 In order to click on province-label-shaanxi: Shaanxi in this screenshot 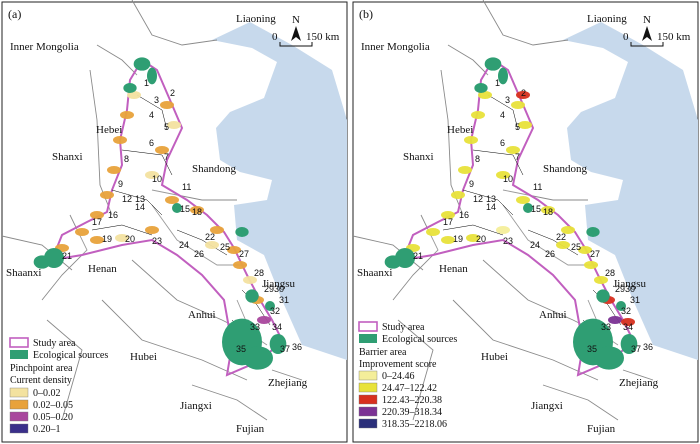, I will do `click(374, 273)`.